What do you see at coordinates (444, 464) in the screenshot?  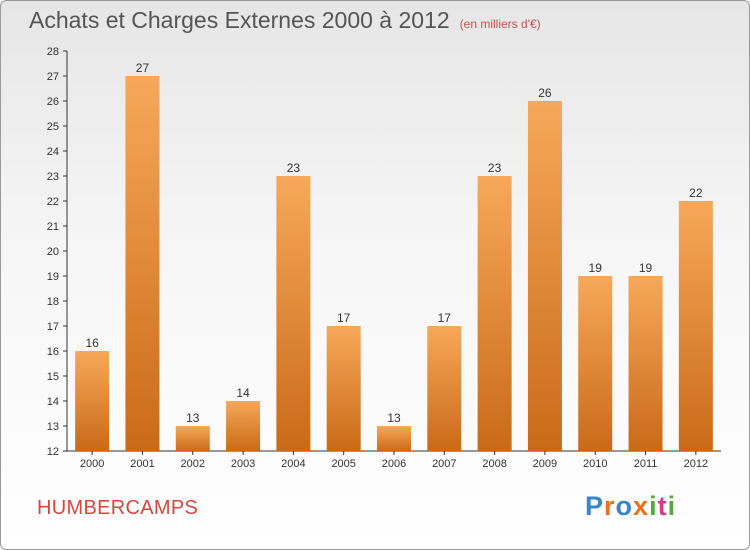 I see `x-tick-label: 2007` at bounding box center [444, 464].